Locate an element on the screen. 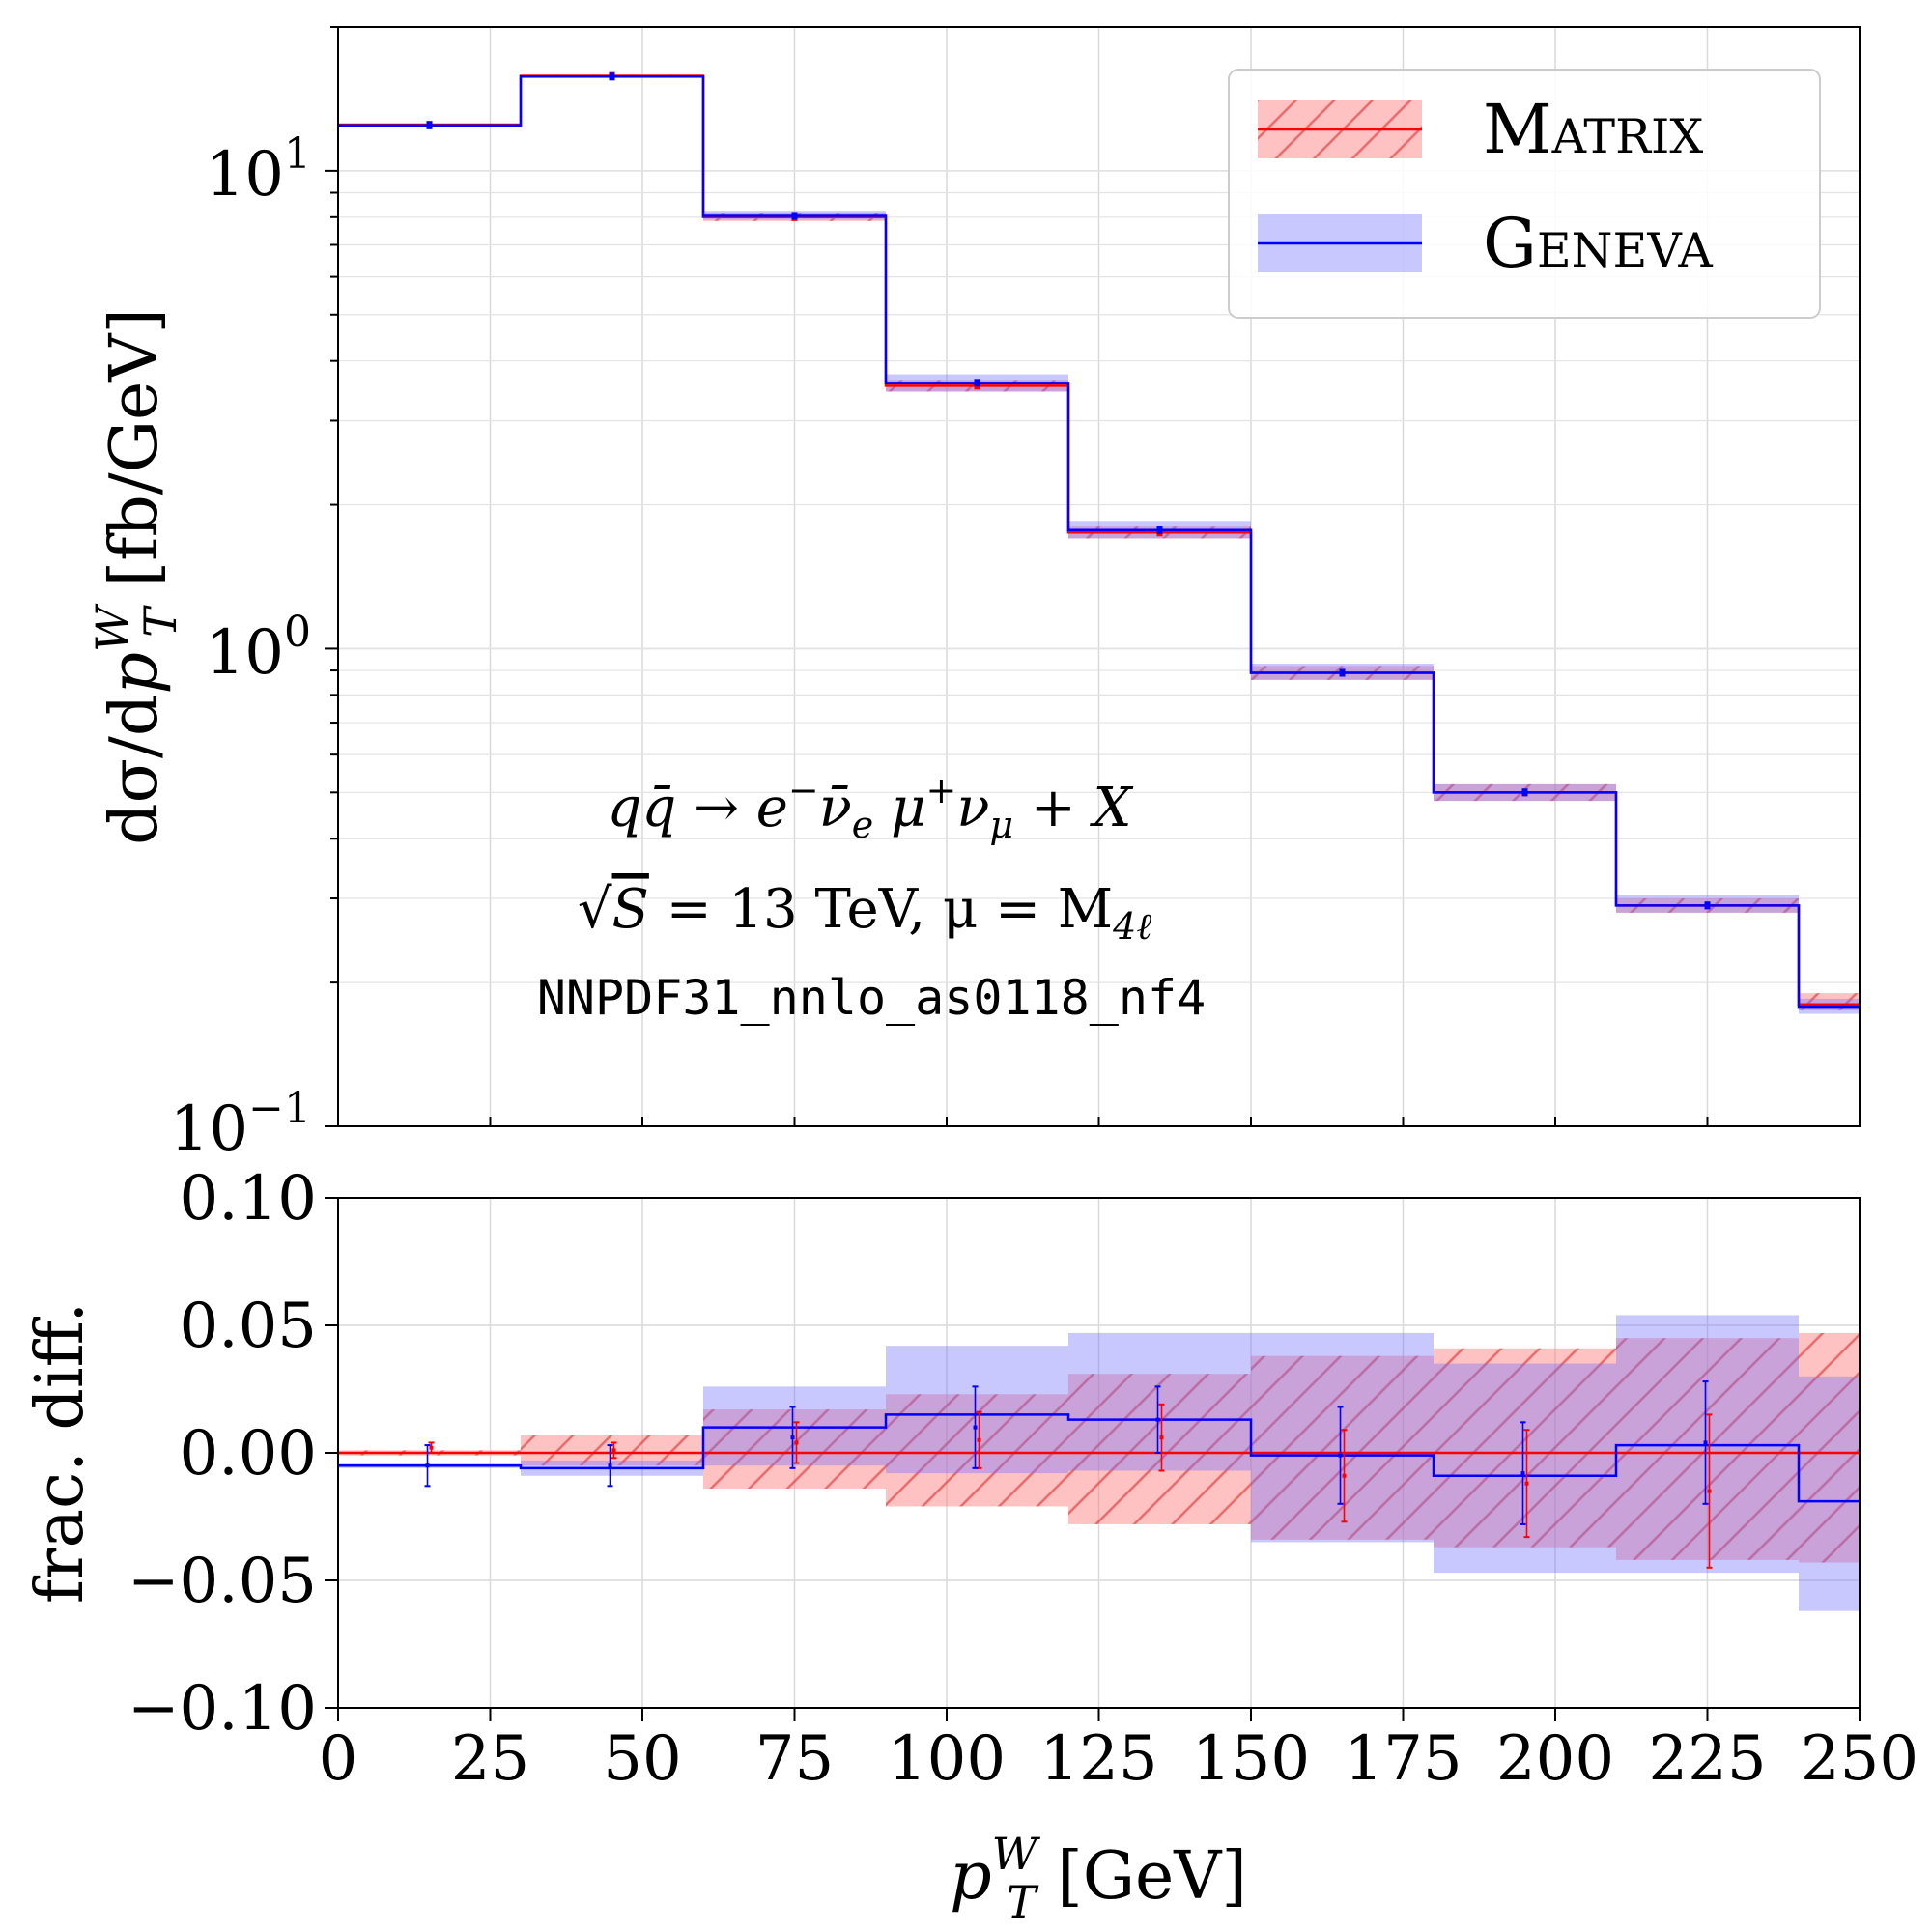 The width and height of the screenshot is (1932, 1932). ratio-ytick-label-1: 0.05 is located at coordinates (249, 1326).